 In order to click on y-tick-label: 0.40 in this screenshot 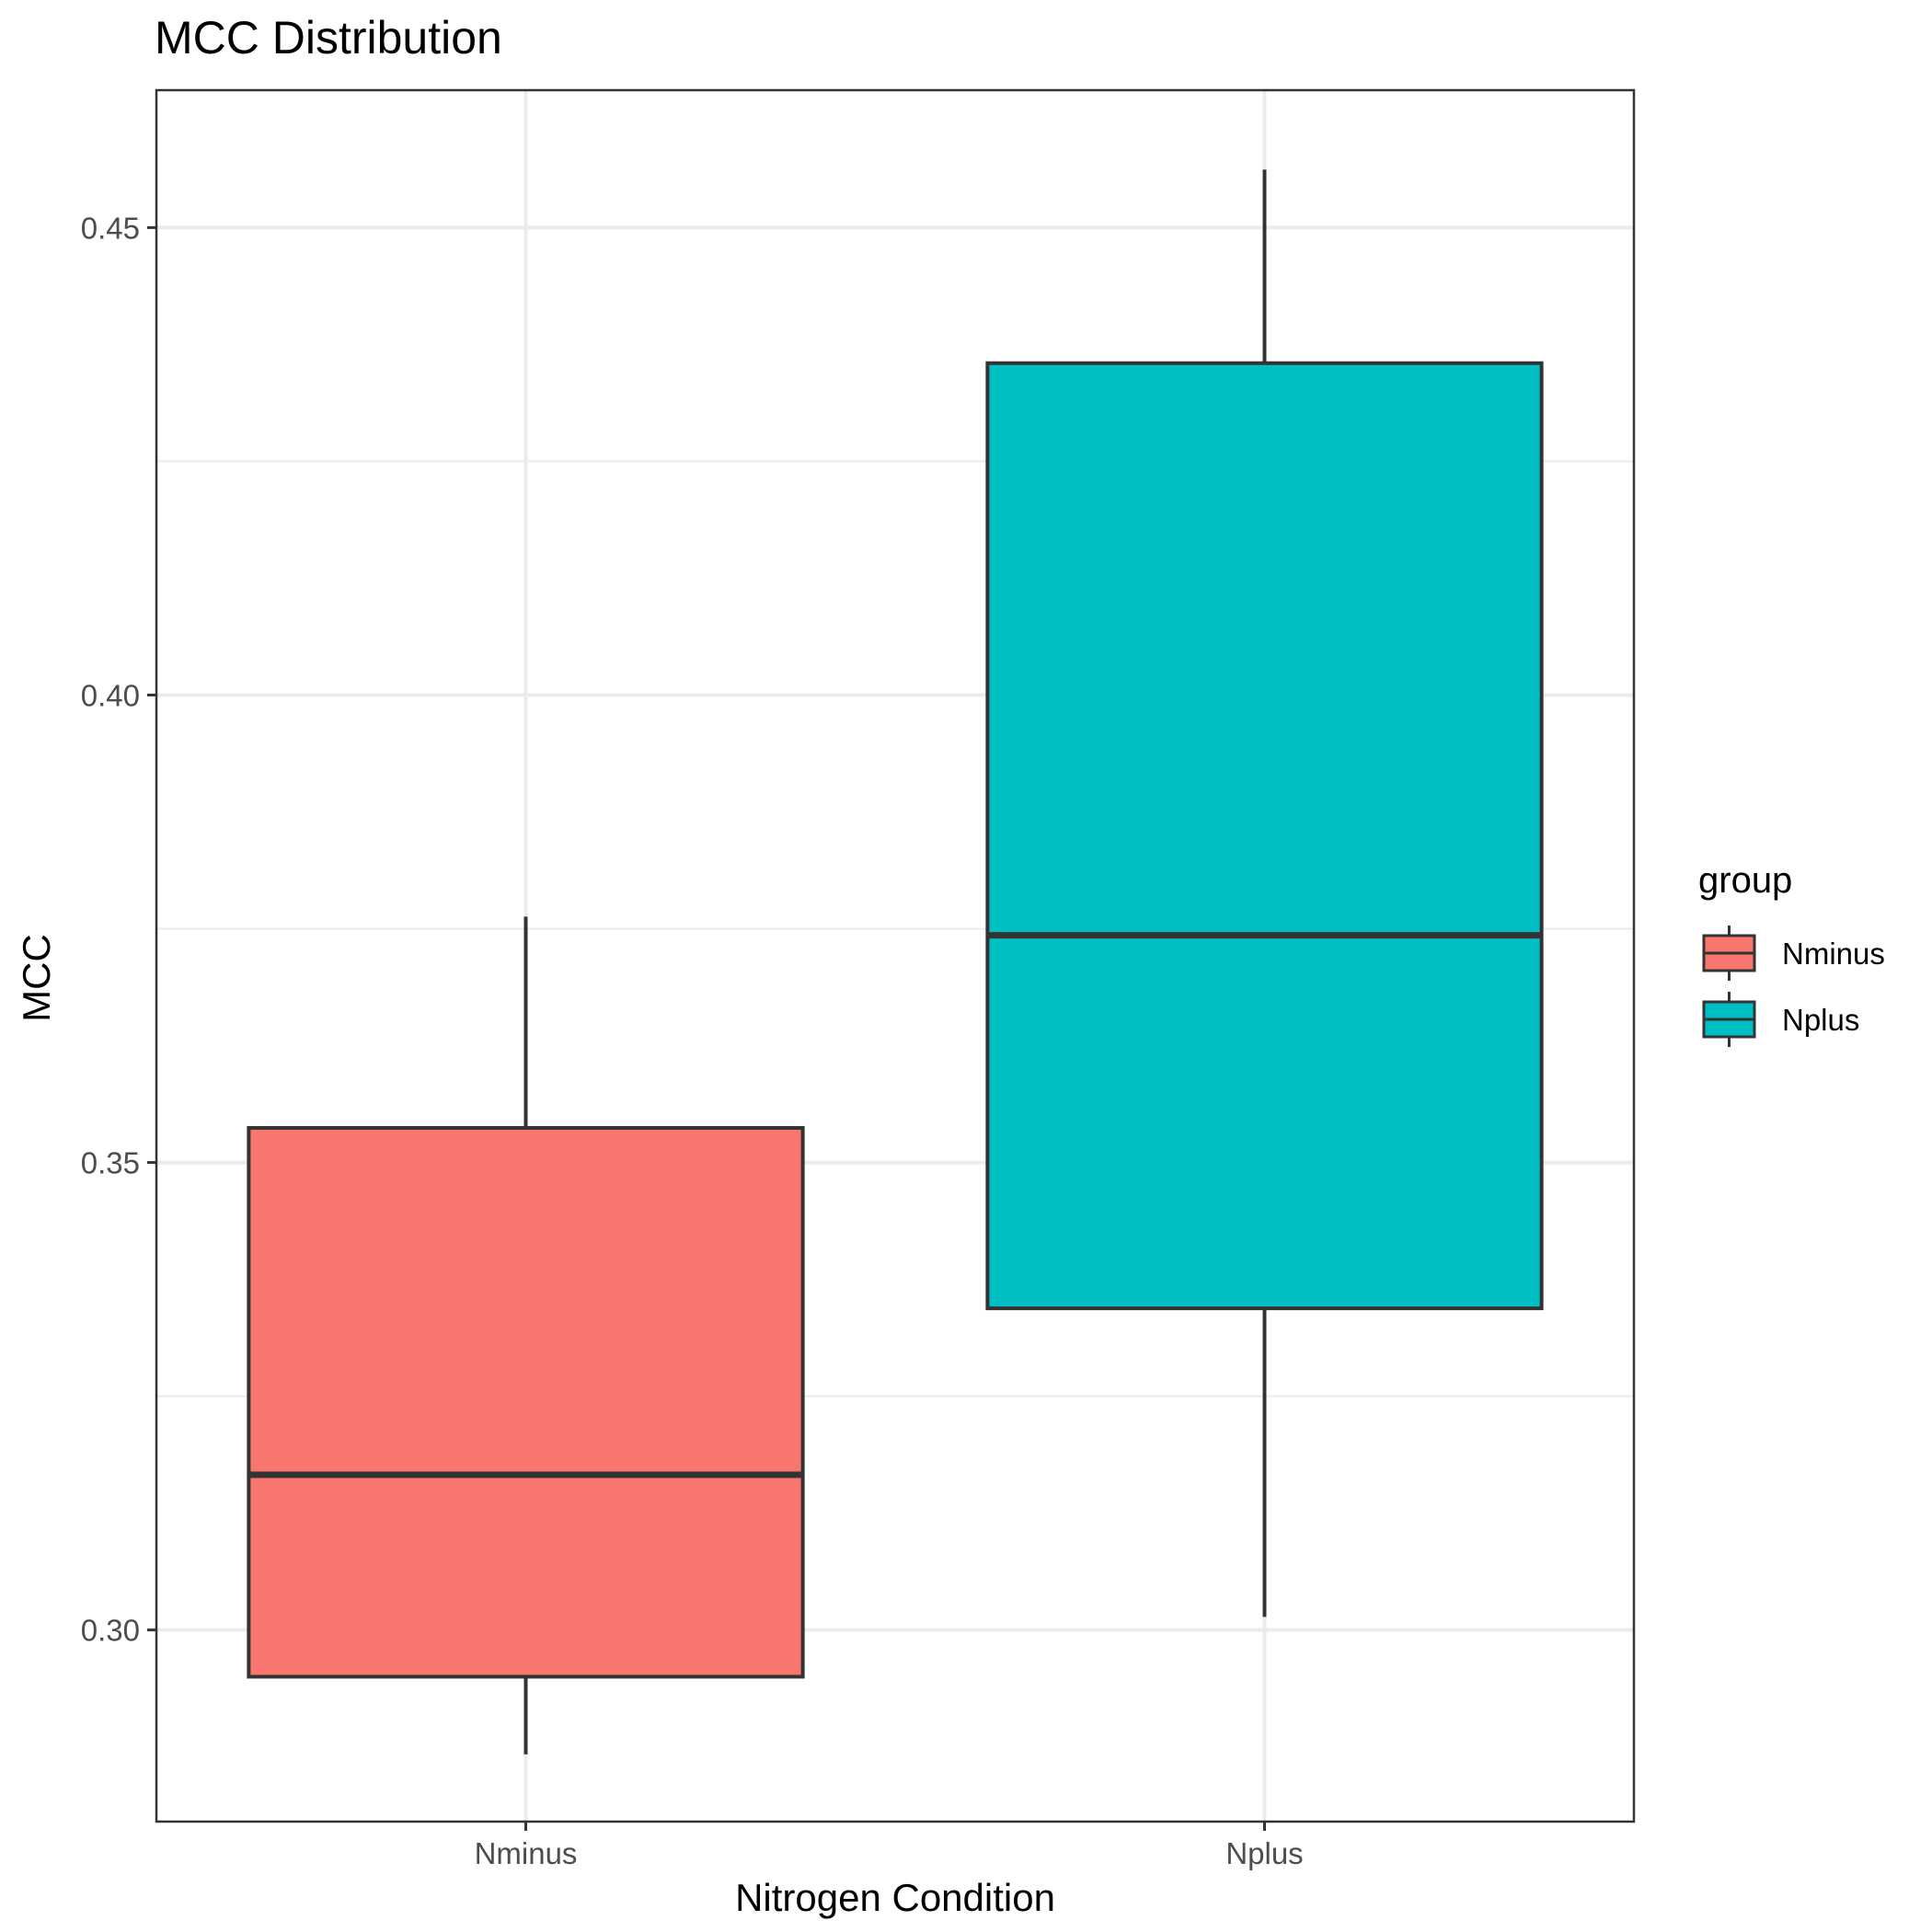, I will do `click(110, 695)`.